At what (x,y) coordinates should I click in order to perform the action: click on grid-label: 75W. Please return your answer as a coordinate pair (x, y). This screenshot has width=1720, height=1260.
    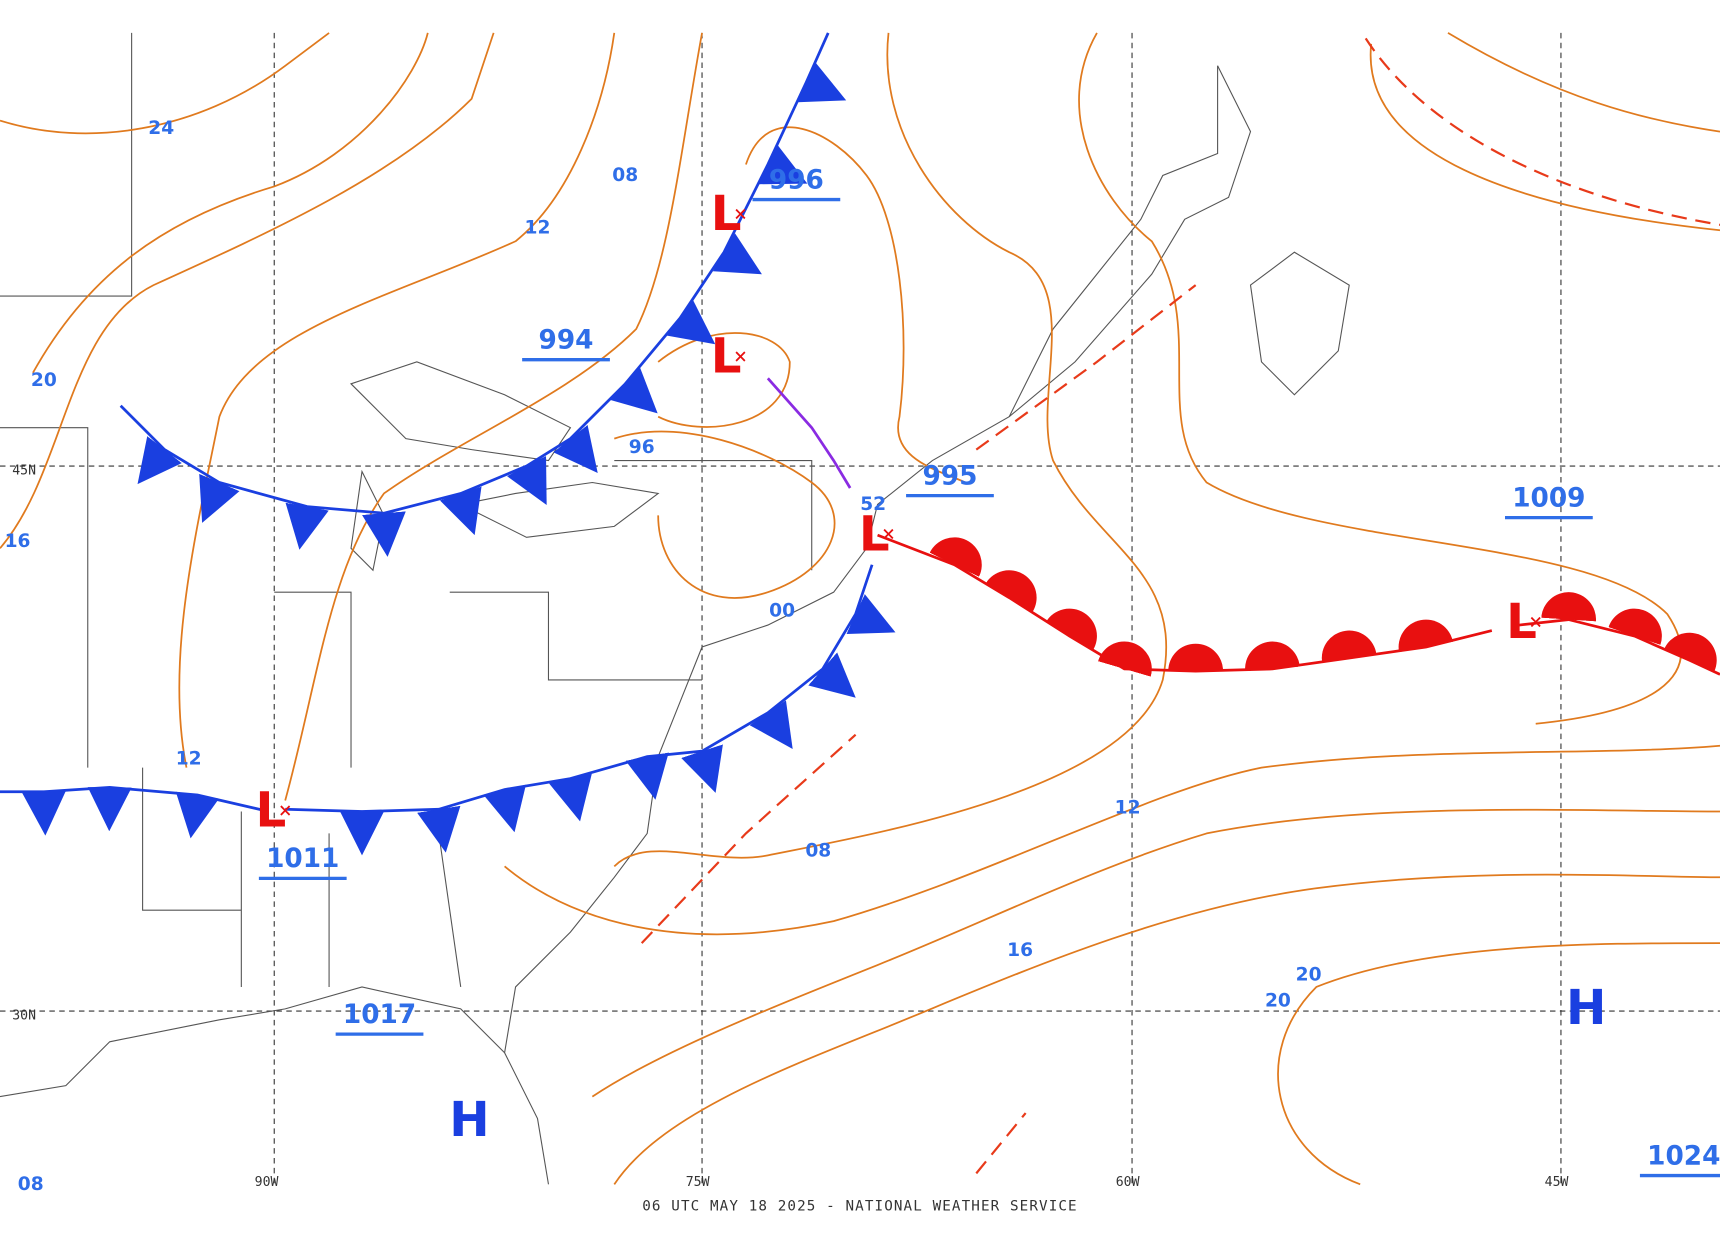
    Looking at the image, I should click on (698, 1182).